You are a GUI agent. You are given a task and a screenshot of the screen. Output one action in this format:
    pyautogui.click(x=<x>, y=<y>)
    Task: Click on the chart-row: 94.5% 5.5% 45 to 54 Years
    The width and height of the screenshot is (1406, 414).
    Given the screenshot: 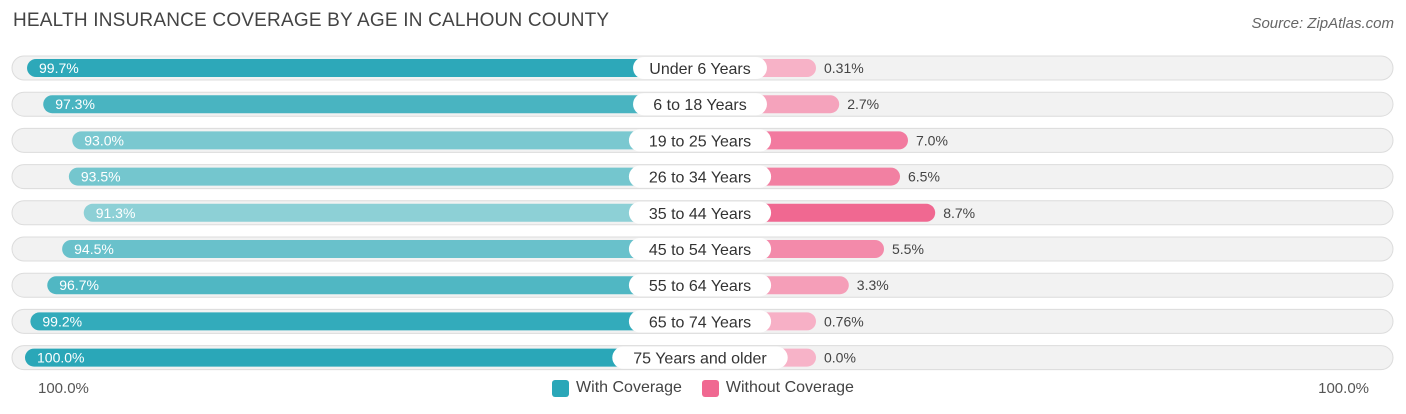 What is the action you would take?
    pyautogui.click(x=702, y=249)
    